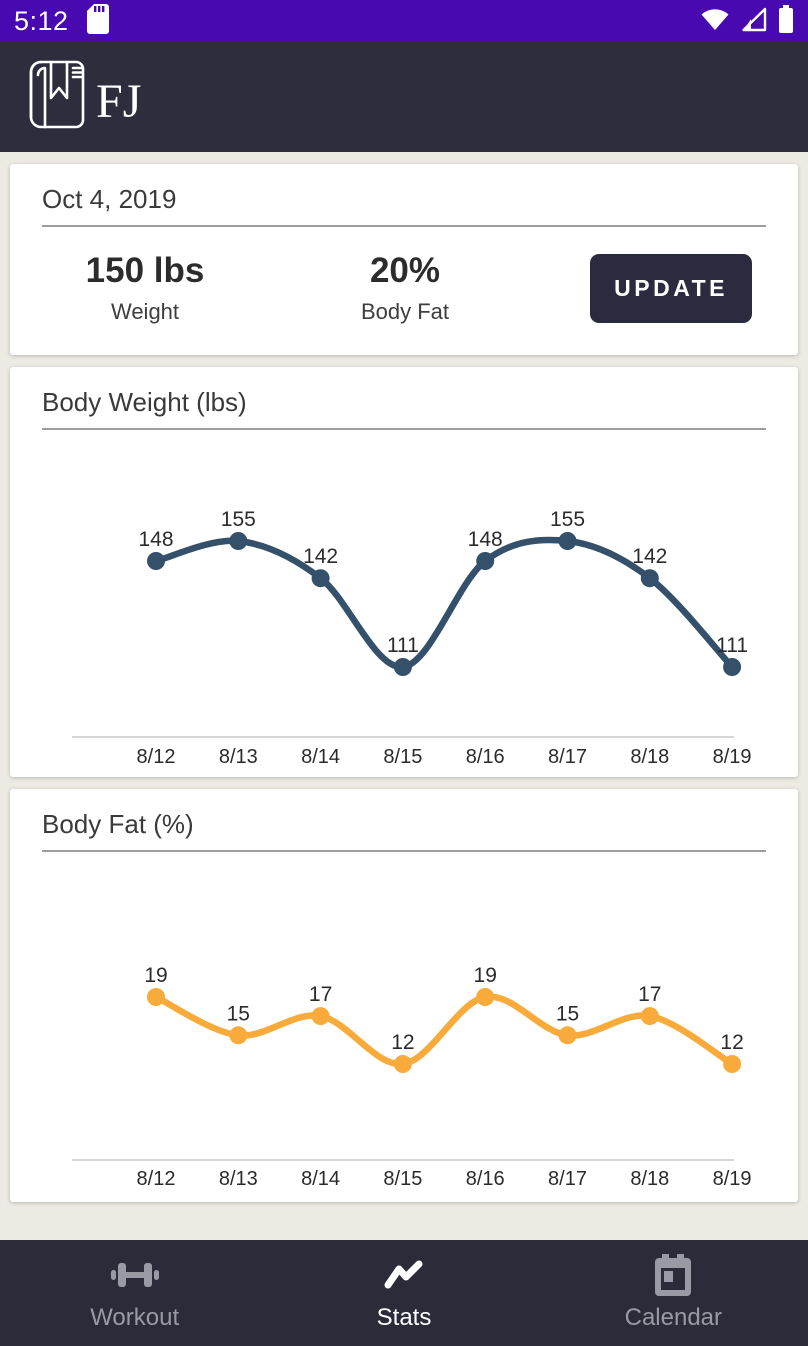  What do you see at coordinates (404, 226) in the screenshot?
I see `summary-divider` at bounding box center [404, 226].